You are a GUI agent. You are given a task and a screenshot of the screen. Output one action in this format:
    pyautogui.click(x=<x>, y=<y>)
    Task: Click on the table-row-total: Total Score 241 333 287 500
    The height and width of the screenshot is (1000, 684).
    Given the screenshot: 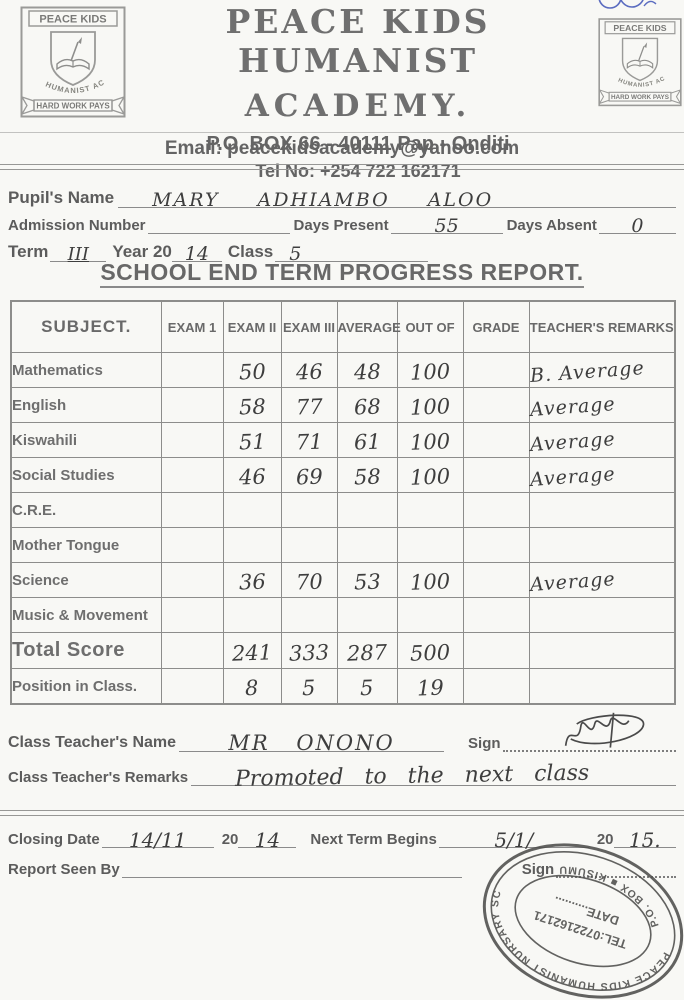 What is the action you would take?
    pyautogui.click(x=343, y=650)
    